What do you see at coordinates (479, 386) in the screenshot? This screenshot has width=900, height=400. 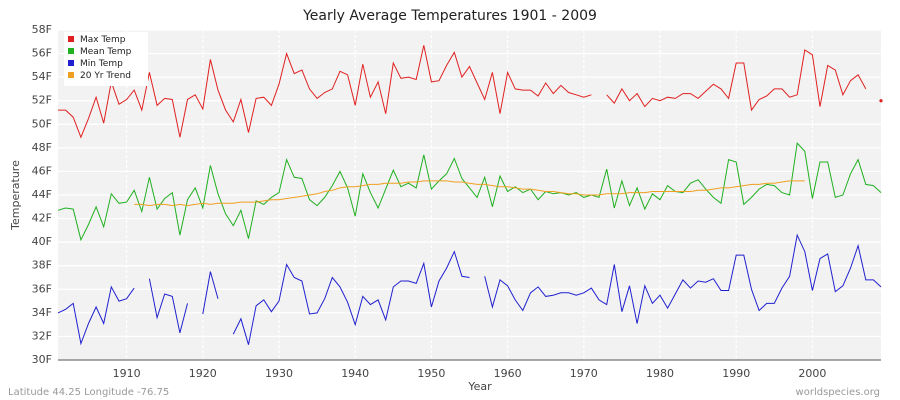 I see `x-axis-label: Year` at bounding box center [479, 386].